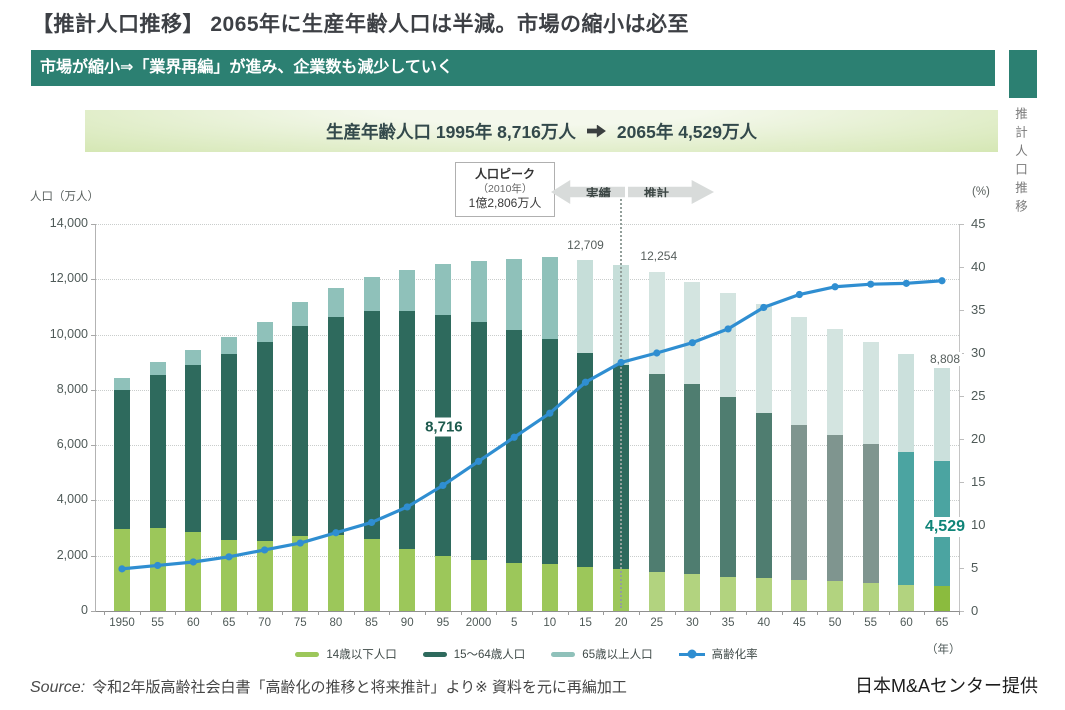  Describe the element at coordinates (975, 567) in the screenshot. I see `right-axis-label: 5` at that location.